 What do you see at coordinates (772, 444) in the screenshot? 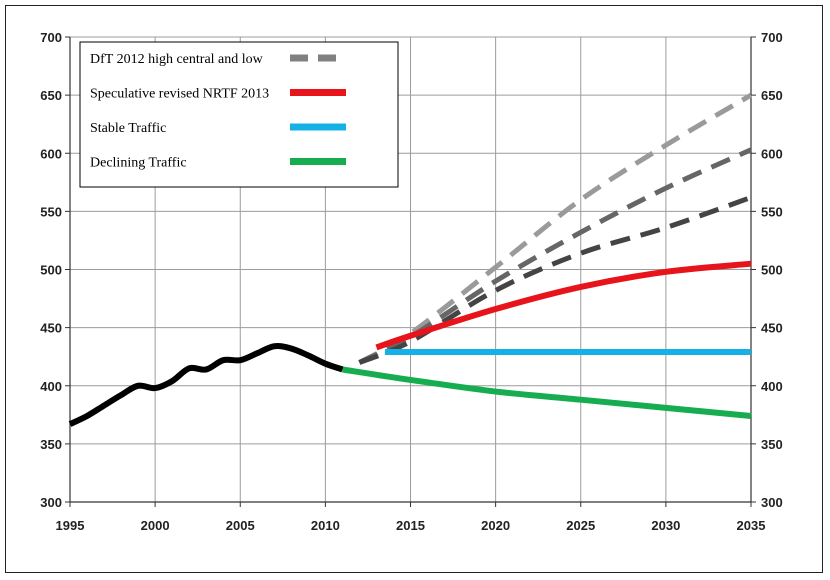
I see `y-tick-label-right: 350` at bounding box center [772, 444].